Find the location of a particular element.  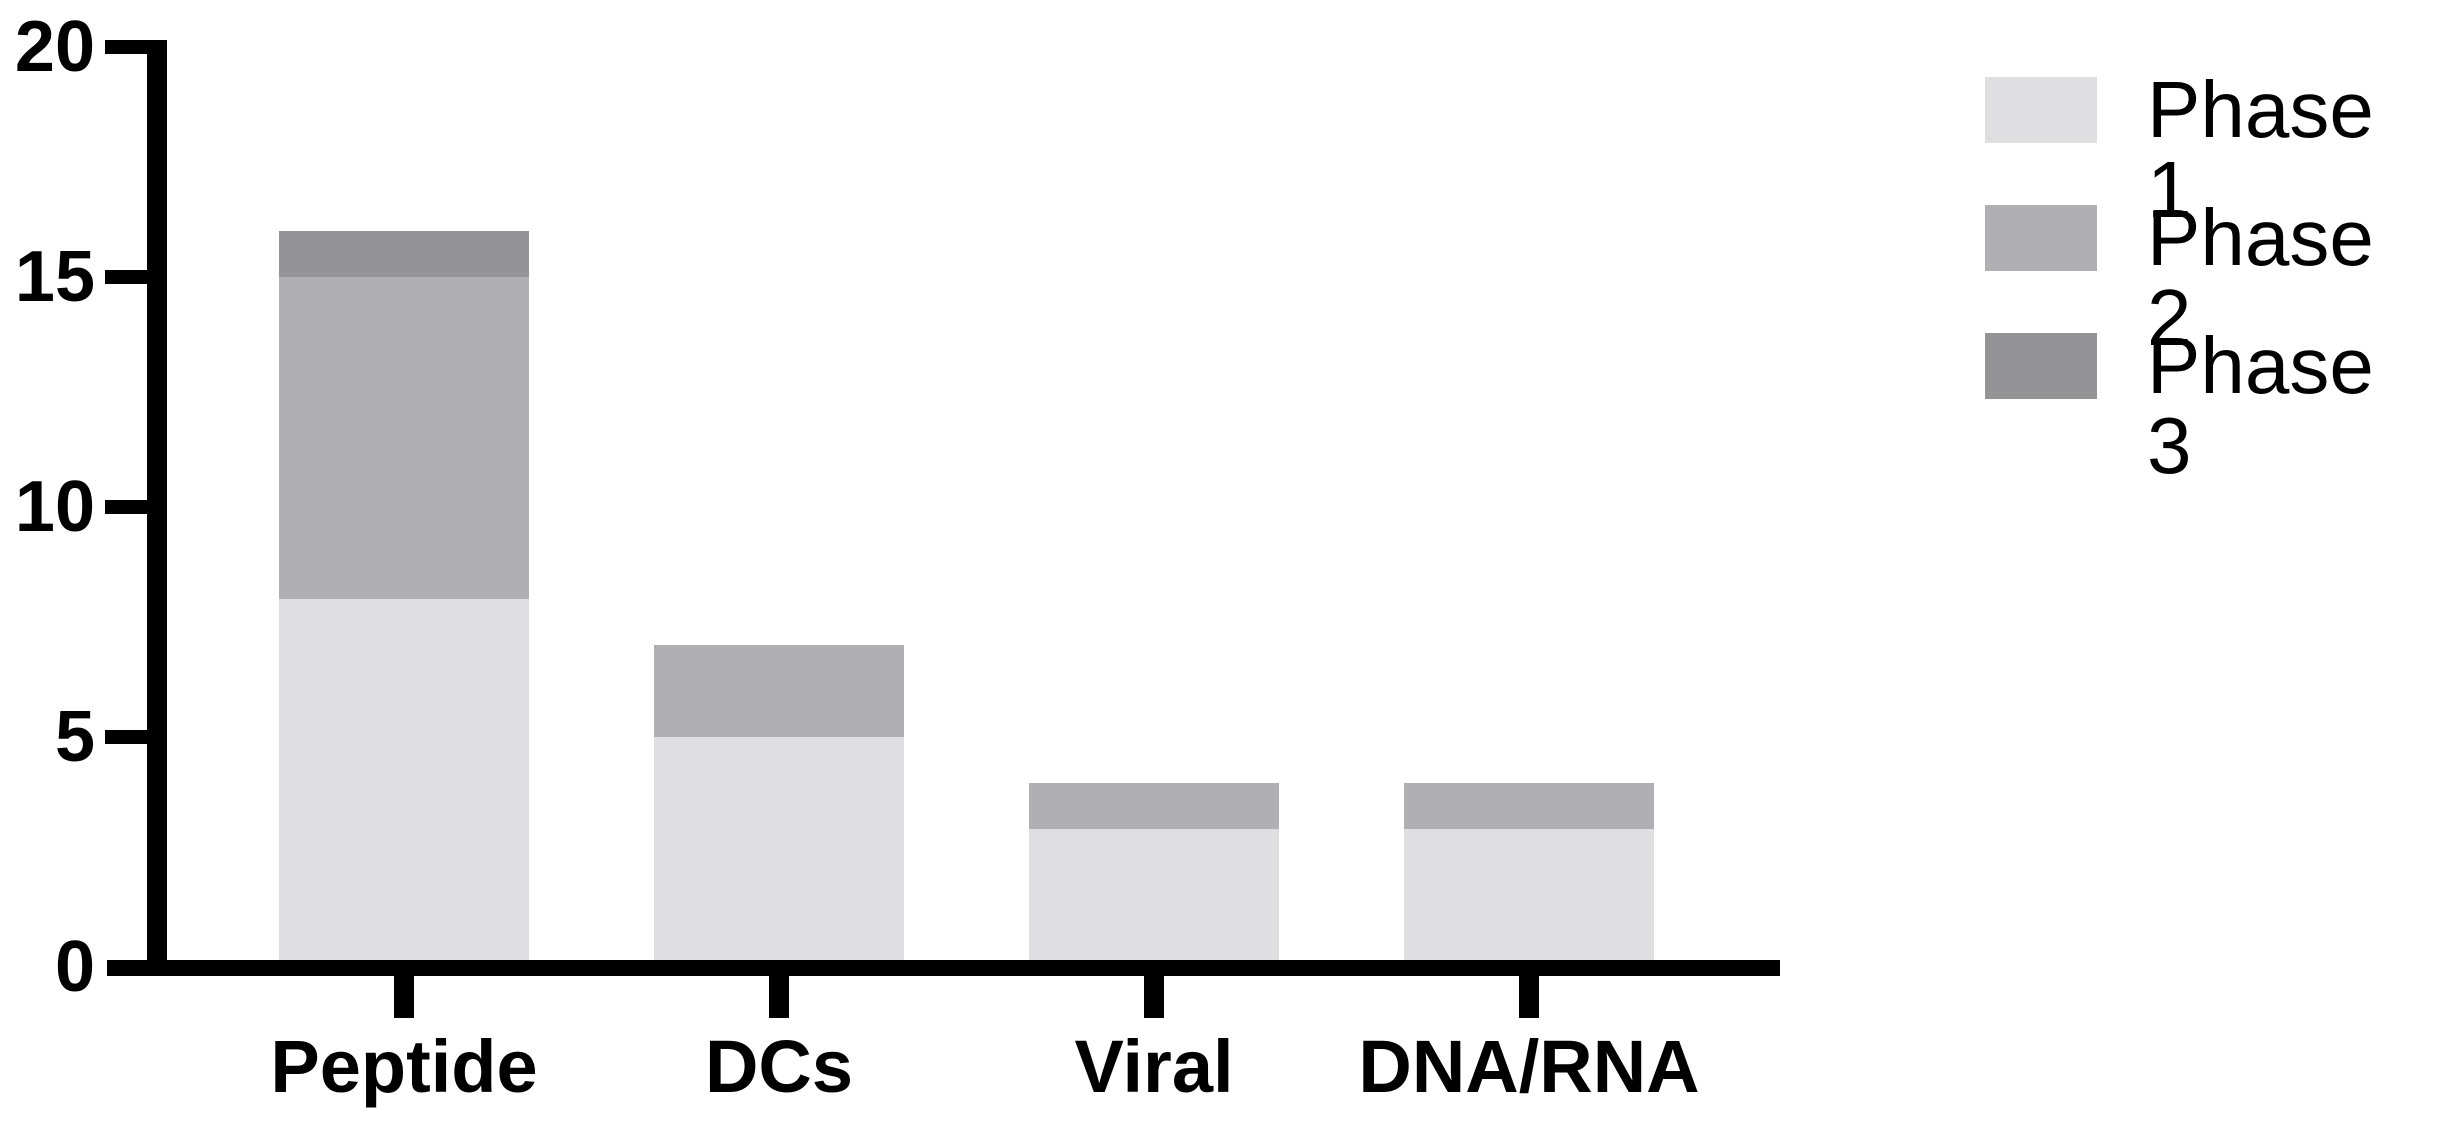

x-category-label: DCs is located at coordinates (779, 1066).